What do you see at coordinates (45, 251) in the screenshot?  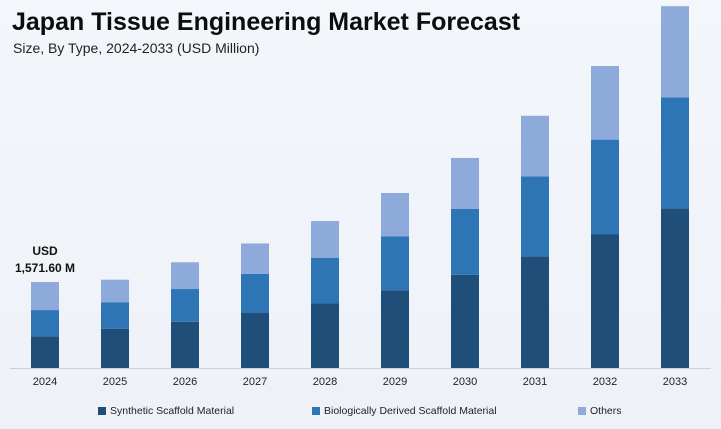 I see `total-annotation-currency: USD` at bounding box center [45, 251].